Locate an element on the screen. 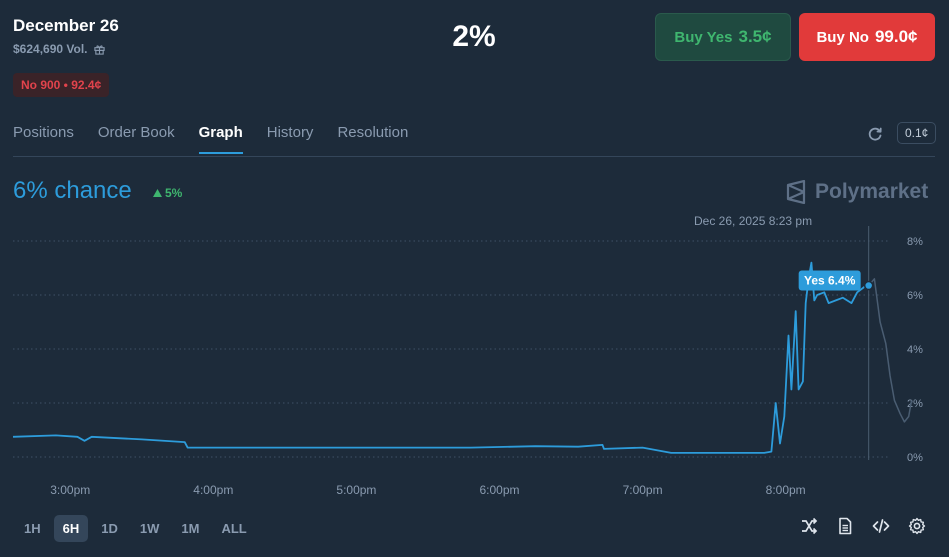 The width and height of the screenshot is (949, 557). chance-label: 6% chance is located at coordinates (72, 190).